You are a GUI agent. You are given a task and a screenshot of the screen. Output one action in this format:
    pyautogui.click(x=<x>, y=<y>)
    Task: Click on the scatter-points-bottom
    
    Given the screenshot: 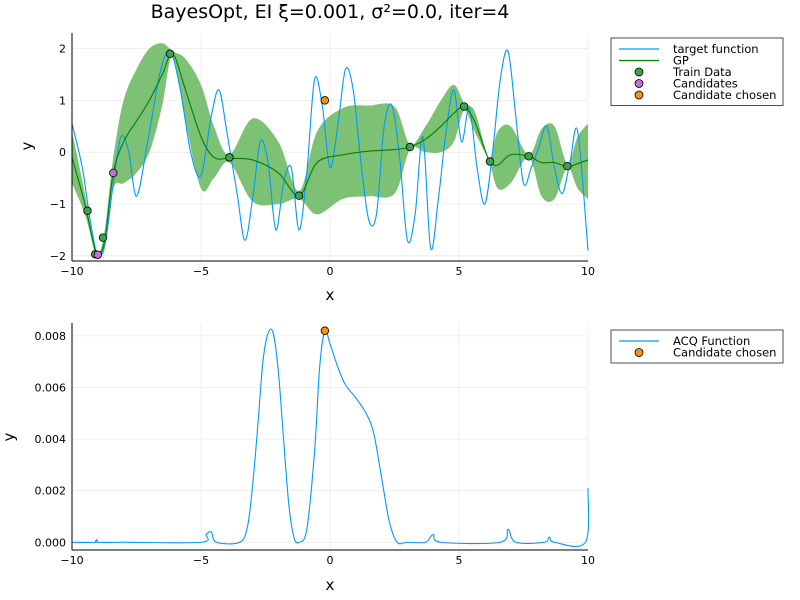 What is the action you would take?
    pyautogui.click(x=325, y=330)
    